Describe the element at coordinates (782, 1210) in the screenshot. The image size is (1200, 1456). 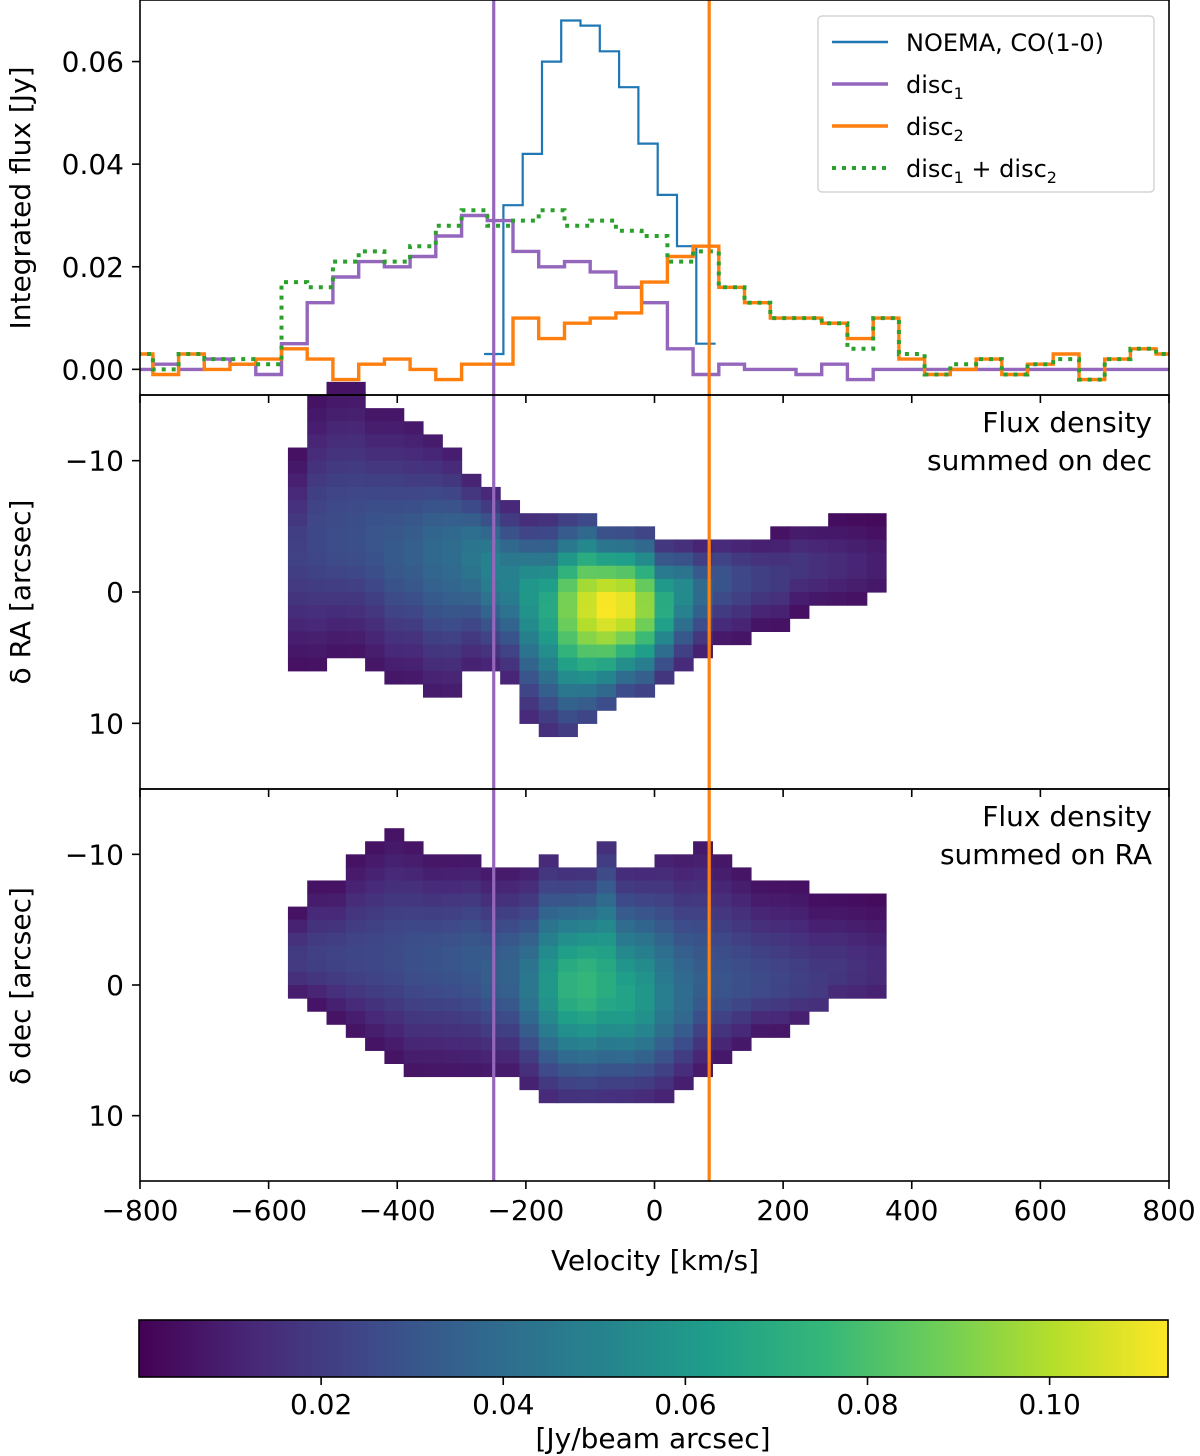
I see `x-tick-label: 200` at that location.